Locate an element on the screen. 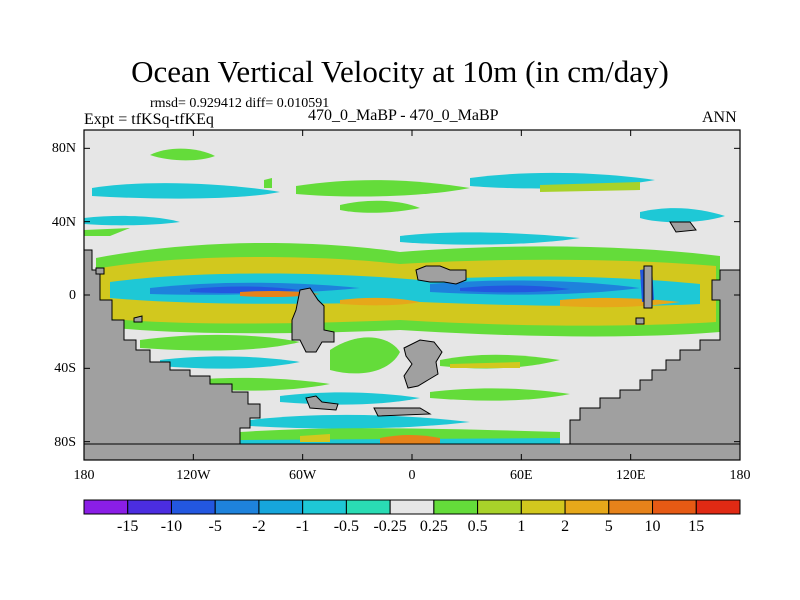 This screenshot has width=800, height=600. y-tick-label: 80N is located at coordinates (63, 149).